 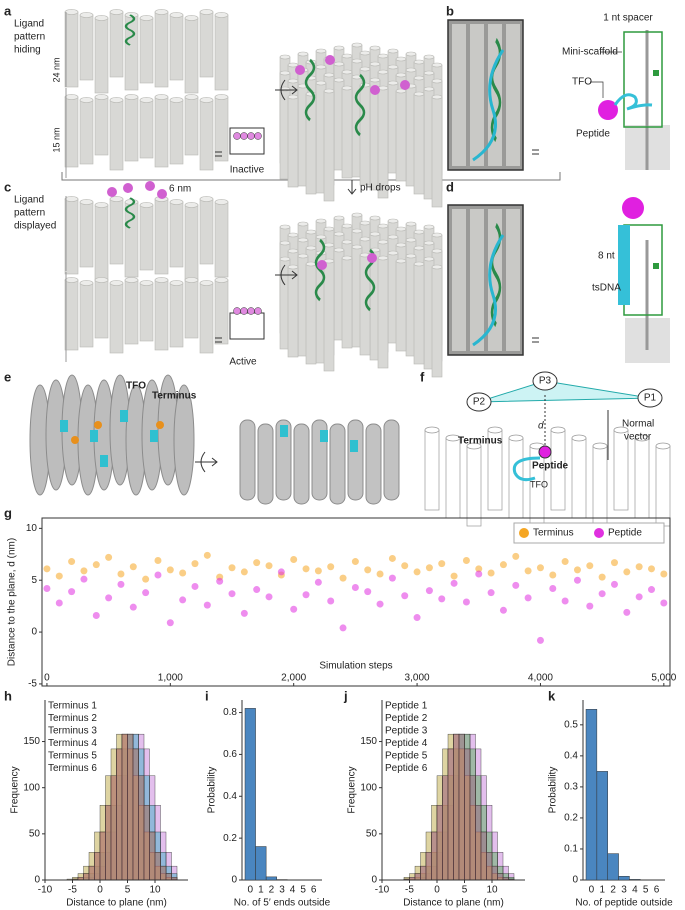 What do you see at coordinates (243, 362) in the screenshot?
I see `state-label: Active` at bounding box center [243, 362].